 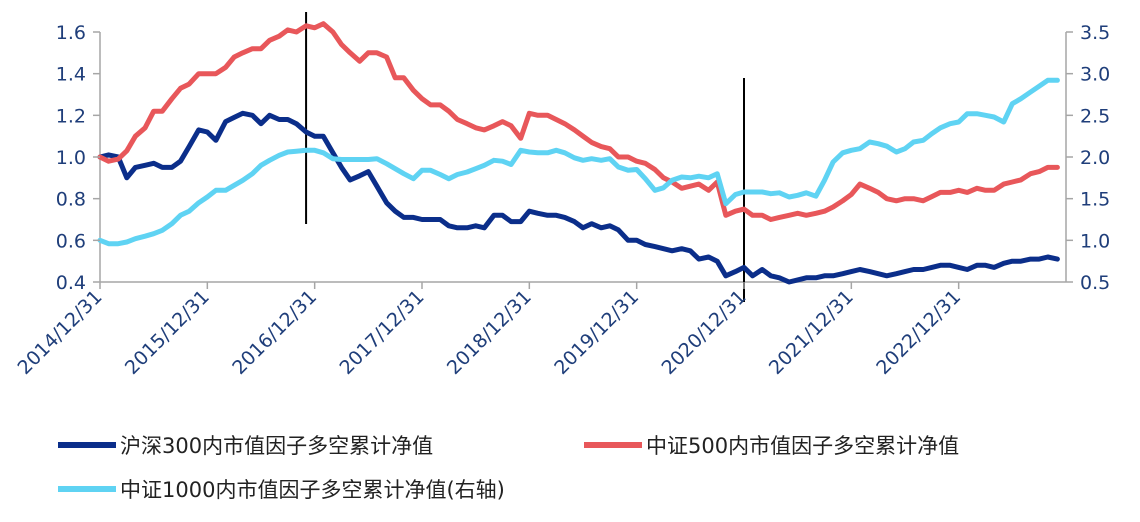 What do you see at coordinates (918, 332) in the screenshot?
I see `x-tick-label: 2022/12/31` at bounding box center [918, 332].